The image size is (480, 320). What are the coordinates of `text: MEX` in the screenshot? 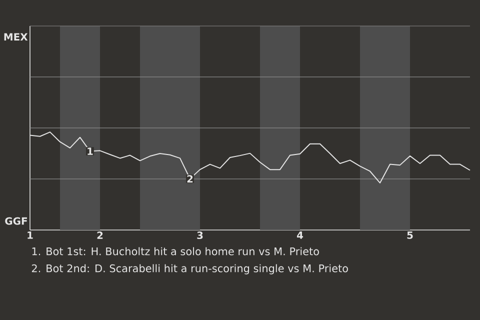 It's located at (16, 36).